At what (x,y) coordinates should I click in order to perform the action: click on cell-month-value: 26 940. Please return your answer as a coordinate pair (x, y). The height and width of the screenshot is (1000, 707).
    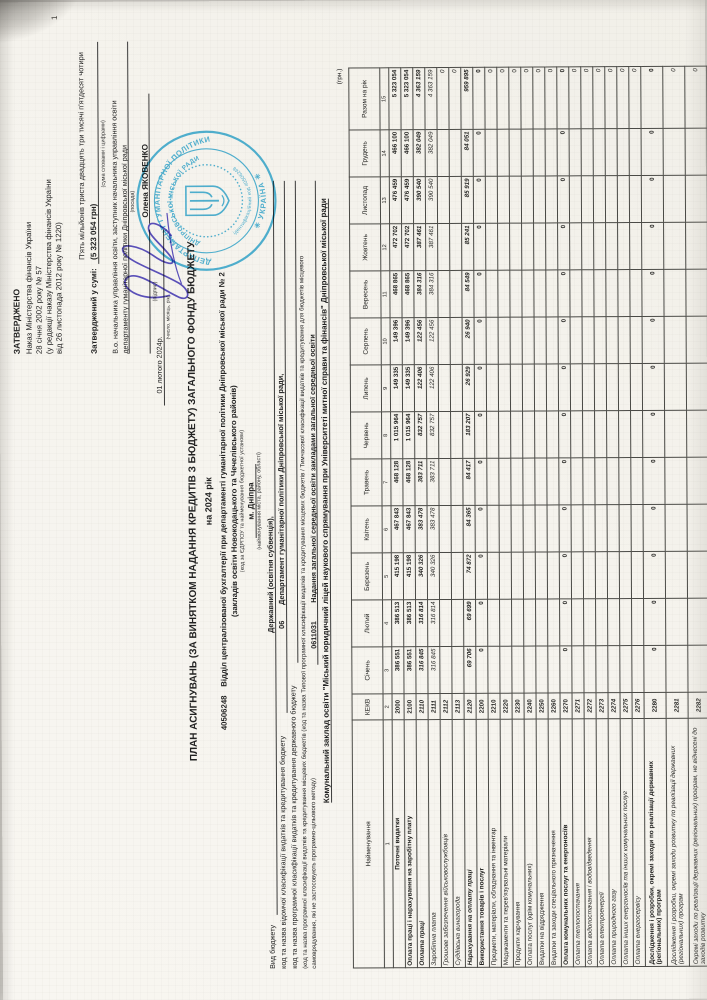
    Looking at the image, I should click on (467, 340).